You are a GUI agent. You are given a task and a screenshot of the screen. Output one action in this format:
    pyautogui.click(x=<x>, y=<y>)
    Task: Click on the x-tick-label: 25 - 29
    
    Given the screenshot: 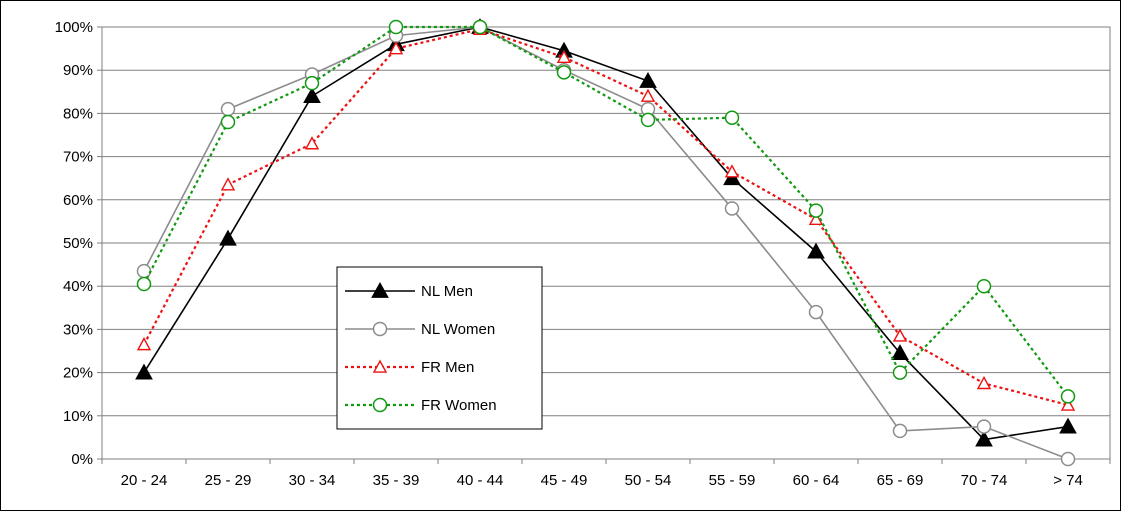 What is the action you would take?
    pyautogui.click(x=228, y=480)
    